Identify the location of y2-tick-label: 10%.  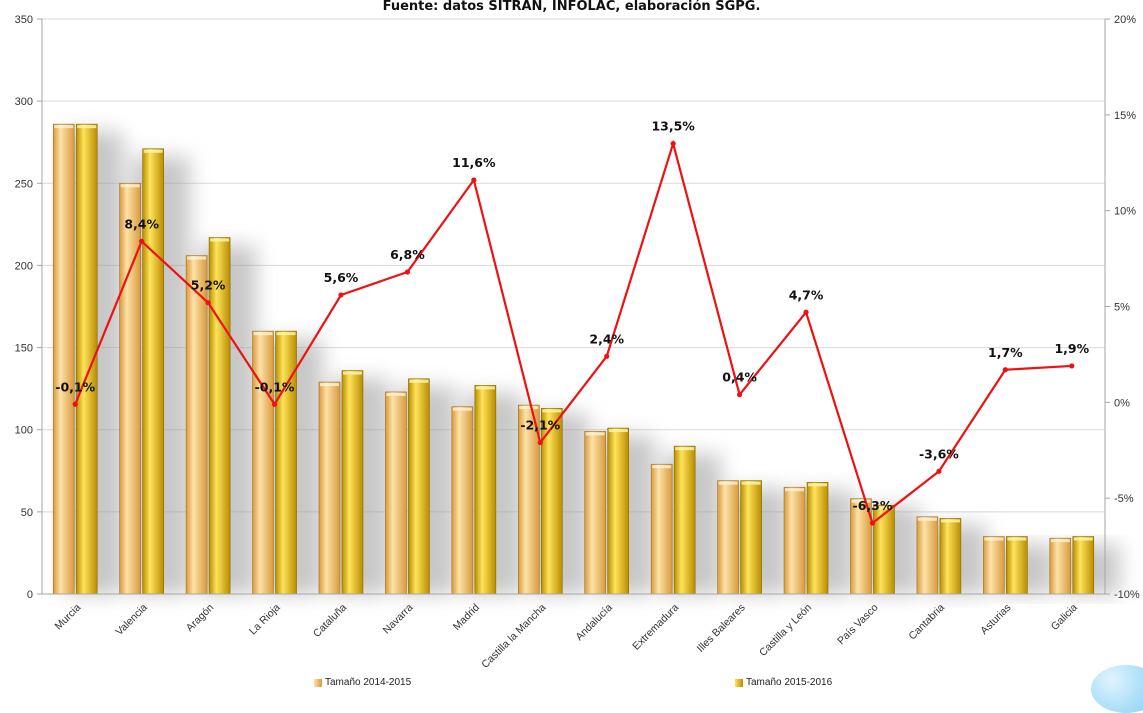
(1125, 212).